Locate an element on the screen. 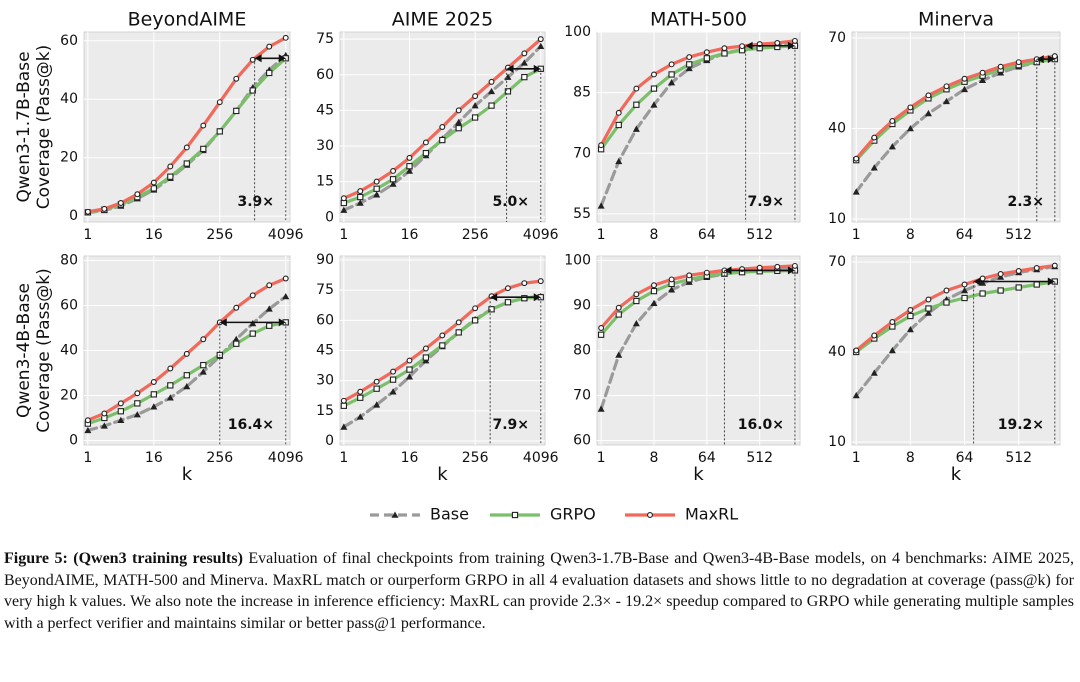 This screenshot has height=682, width=1080. x-tick-label: 4096 is located at coordinates (286, 458).